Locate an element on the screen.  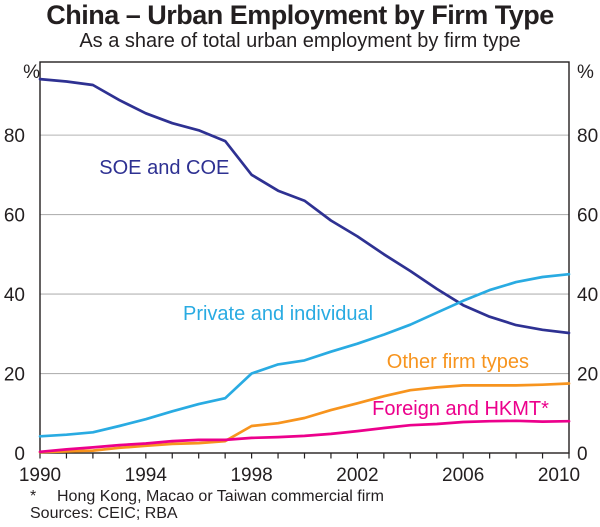
series-label-private-and-individual: Private and individual is located at coordinates (278, 314).